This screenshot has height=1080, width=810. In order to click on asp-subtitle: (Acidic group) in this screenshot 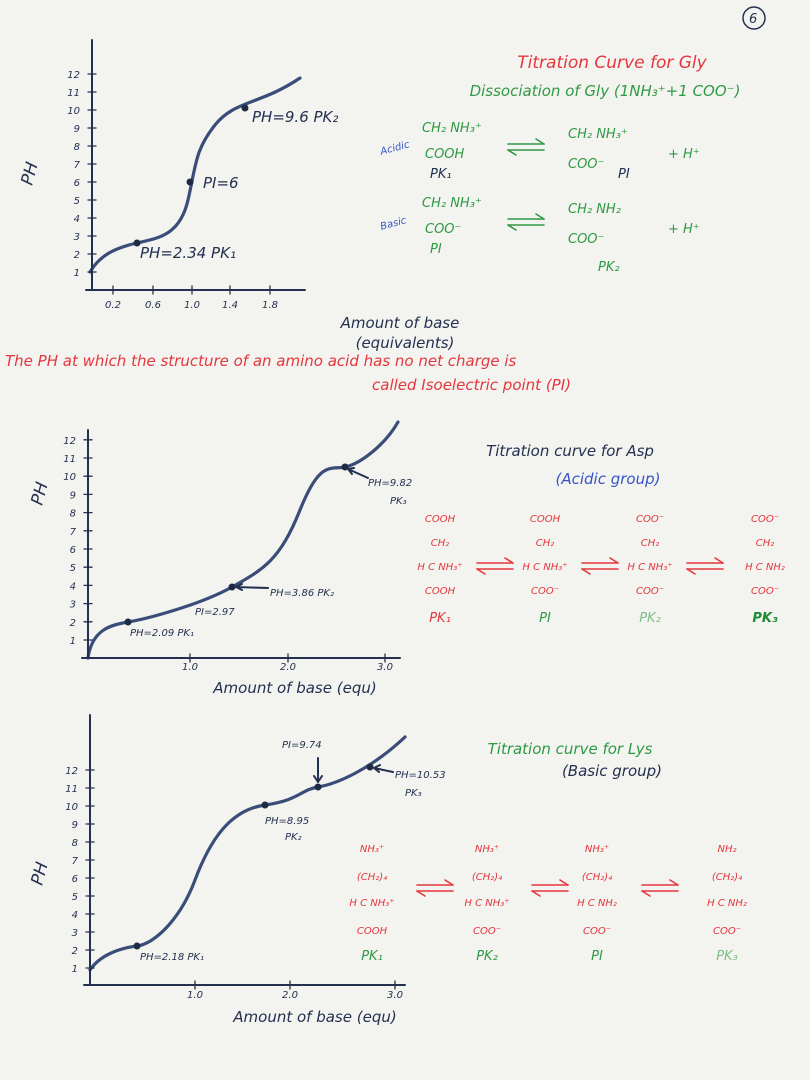, I will do `click(608, 479)`.